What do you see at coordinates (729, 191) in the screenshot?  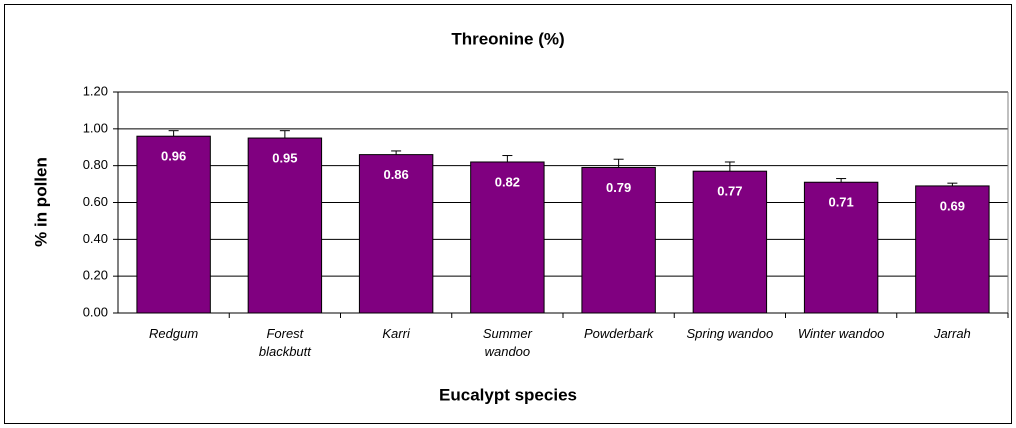 I see `data-label: 0.77` at bounding box center [729, 191].